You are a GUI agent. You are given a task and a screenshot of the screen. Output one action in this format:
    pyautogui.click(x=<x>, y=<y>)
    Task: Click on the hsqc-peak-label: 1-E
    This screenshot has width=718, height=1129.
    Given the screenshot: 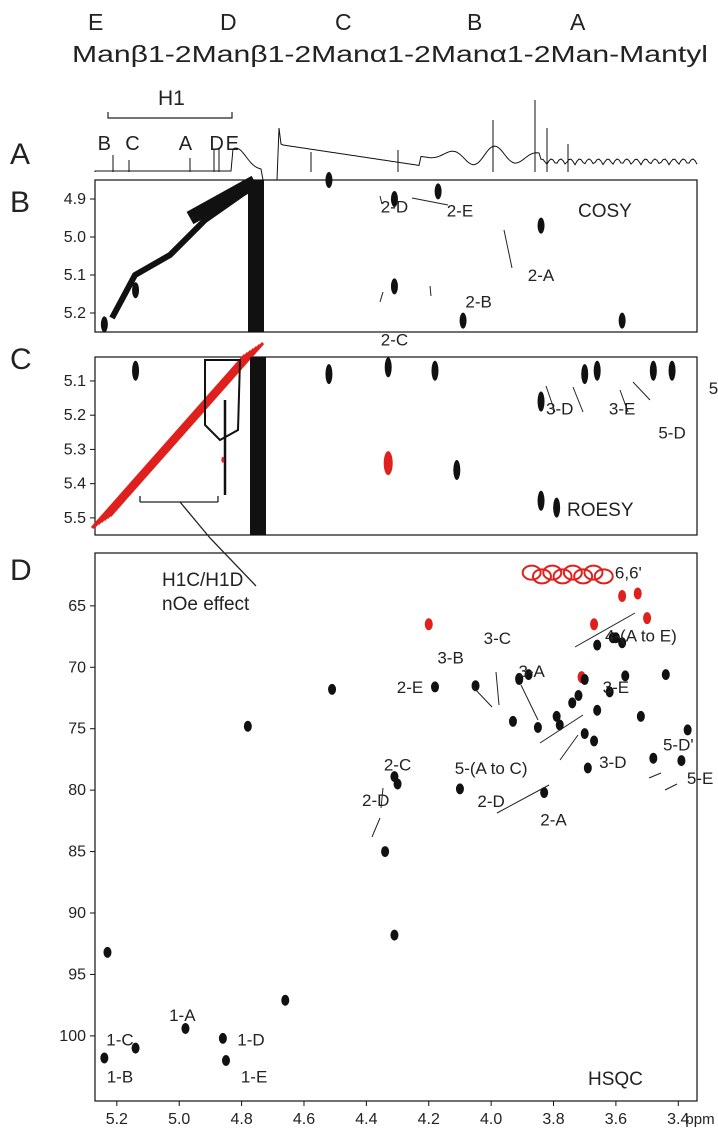 What is the action you would take?
    pyautogui.click(x=254, y=1076)
    